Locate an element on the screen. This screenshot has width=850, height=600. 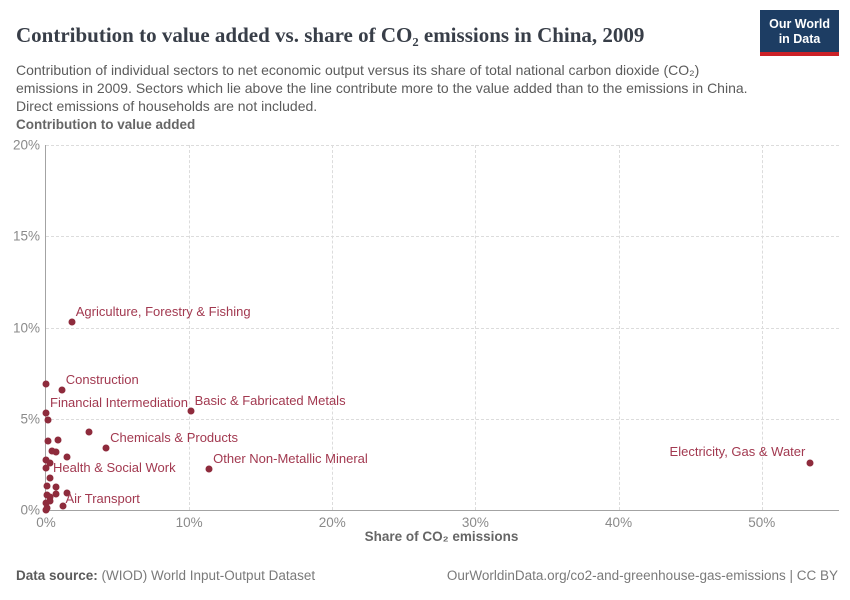
owid-logo: Our World in Data is located at coordinates (799, 33).